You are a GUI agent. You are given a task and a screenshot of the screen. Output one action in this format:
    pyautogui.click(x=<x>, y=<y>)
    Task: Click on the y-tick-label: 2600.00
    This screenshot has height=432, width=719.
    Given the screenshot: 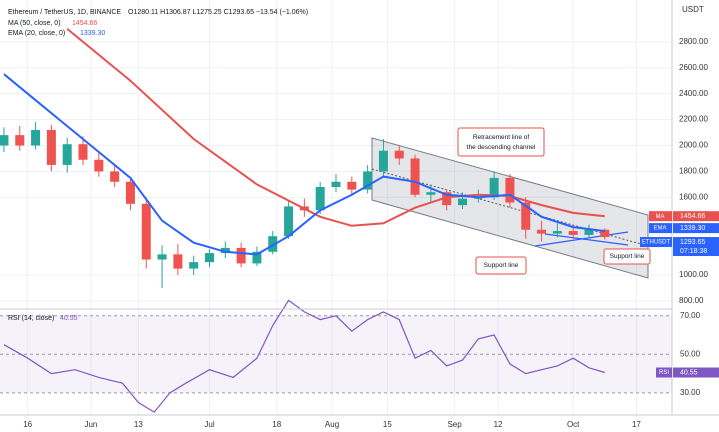 What is the action you would take?
    pyautogui.click(x=693, y=67)
    